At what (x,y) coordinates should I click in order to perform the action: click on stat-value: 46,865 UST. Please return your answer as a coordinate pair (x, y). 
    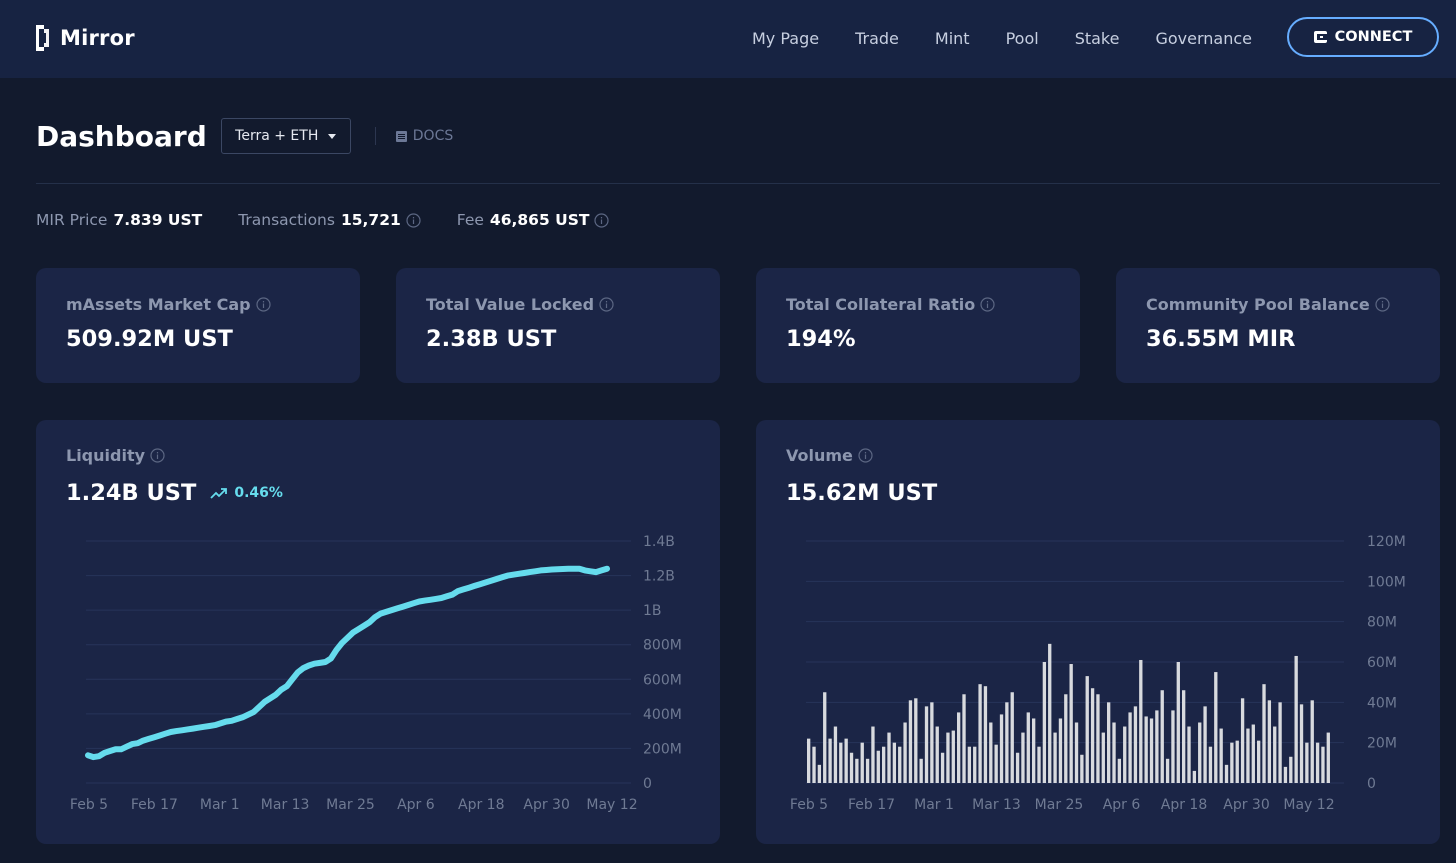
    Looking at the image, I should click on (539, 220).